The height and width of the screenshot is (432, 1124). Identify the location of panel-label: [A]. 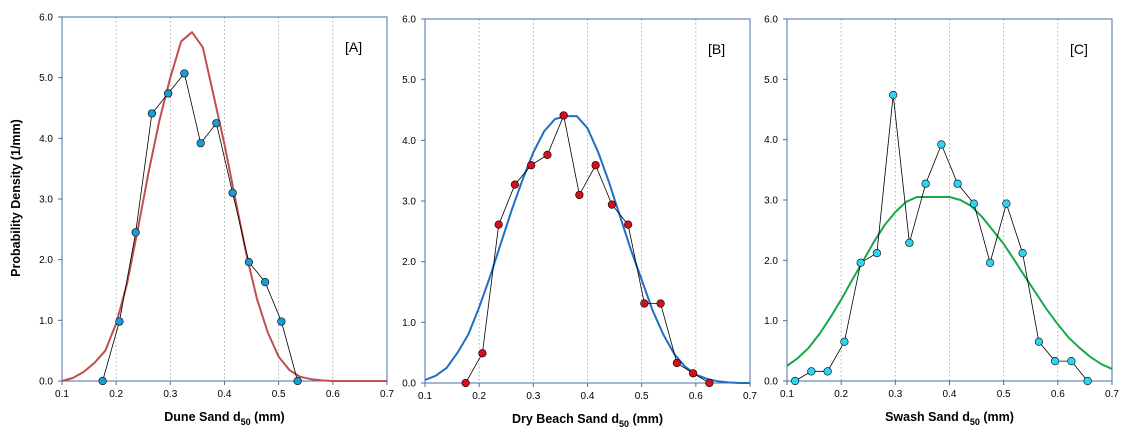
(353, 47).